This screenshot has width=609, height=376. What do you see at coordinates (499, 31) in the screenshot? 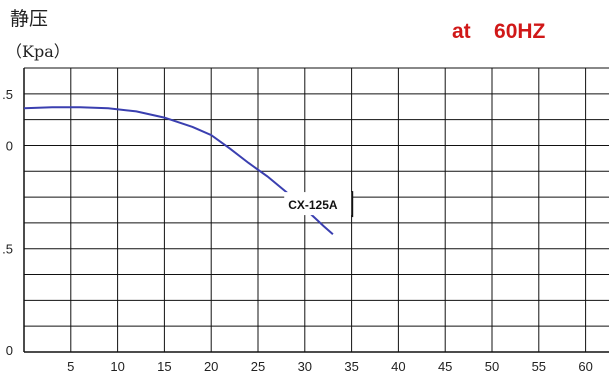
I see `frequency-note: at 60HZ` at bounding box center [499, 31].